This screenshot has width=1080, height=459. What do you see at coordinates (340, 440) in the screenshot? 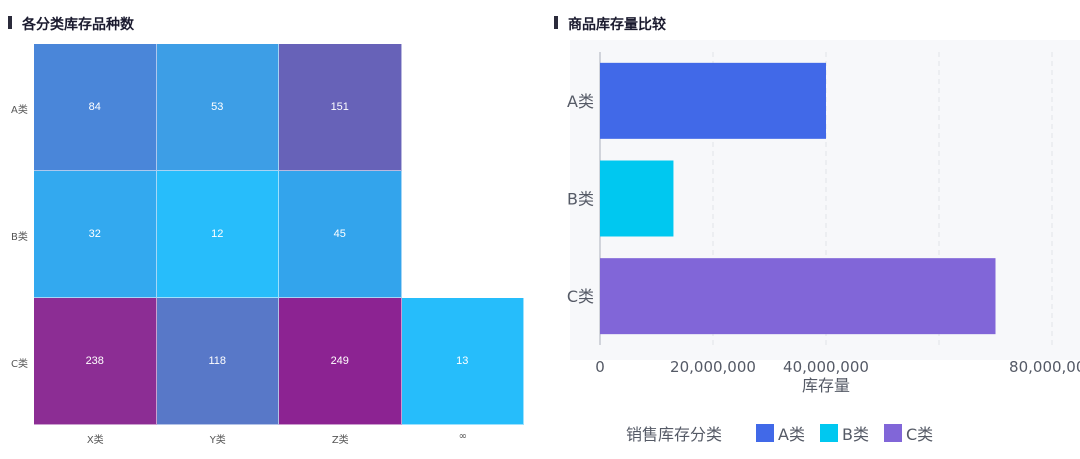
I see `heatmap-col-label: Z类` at bounding box center [340, 440].